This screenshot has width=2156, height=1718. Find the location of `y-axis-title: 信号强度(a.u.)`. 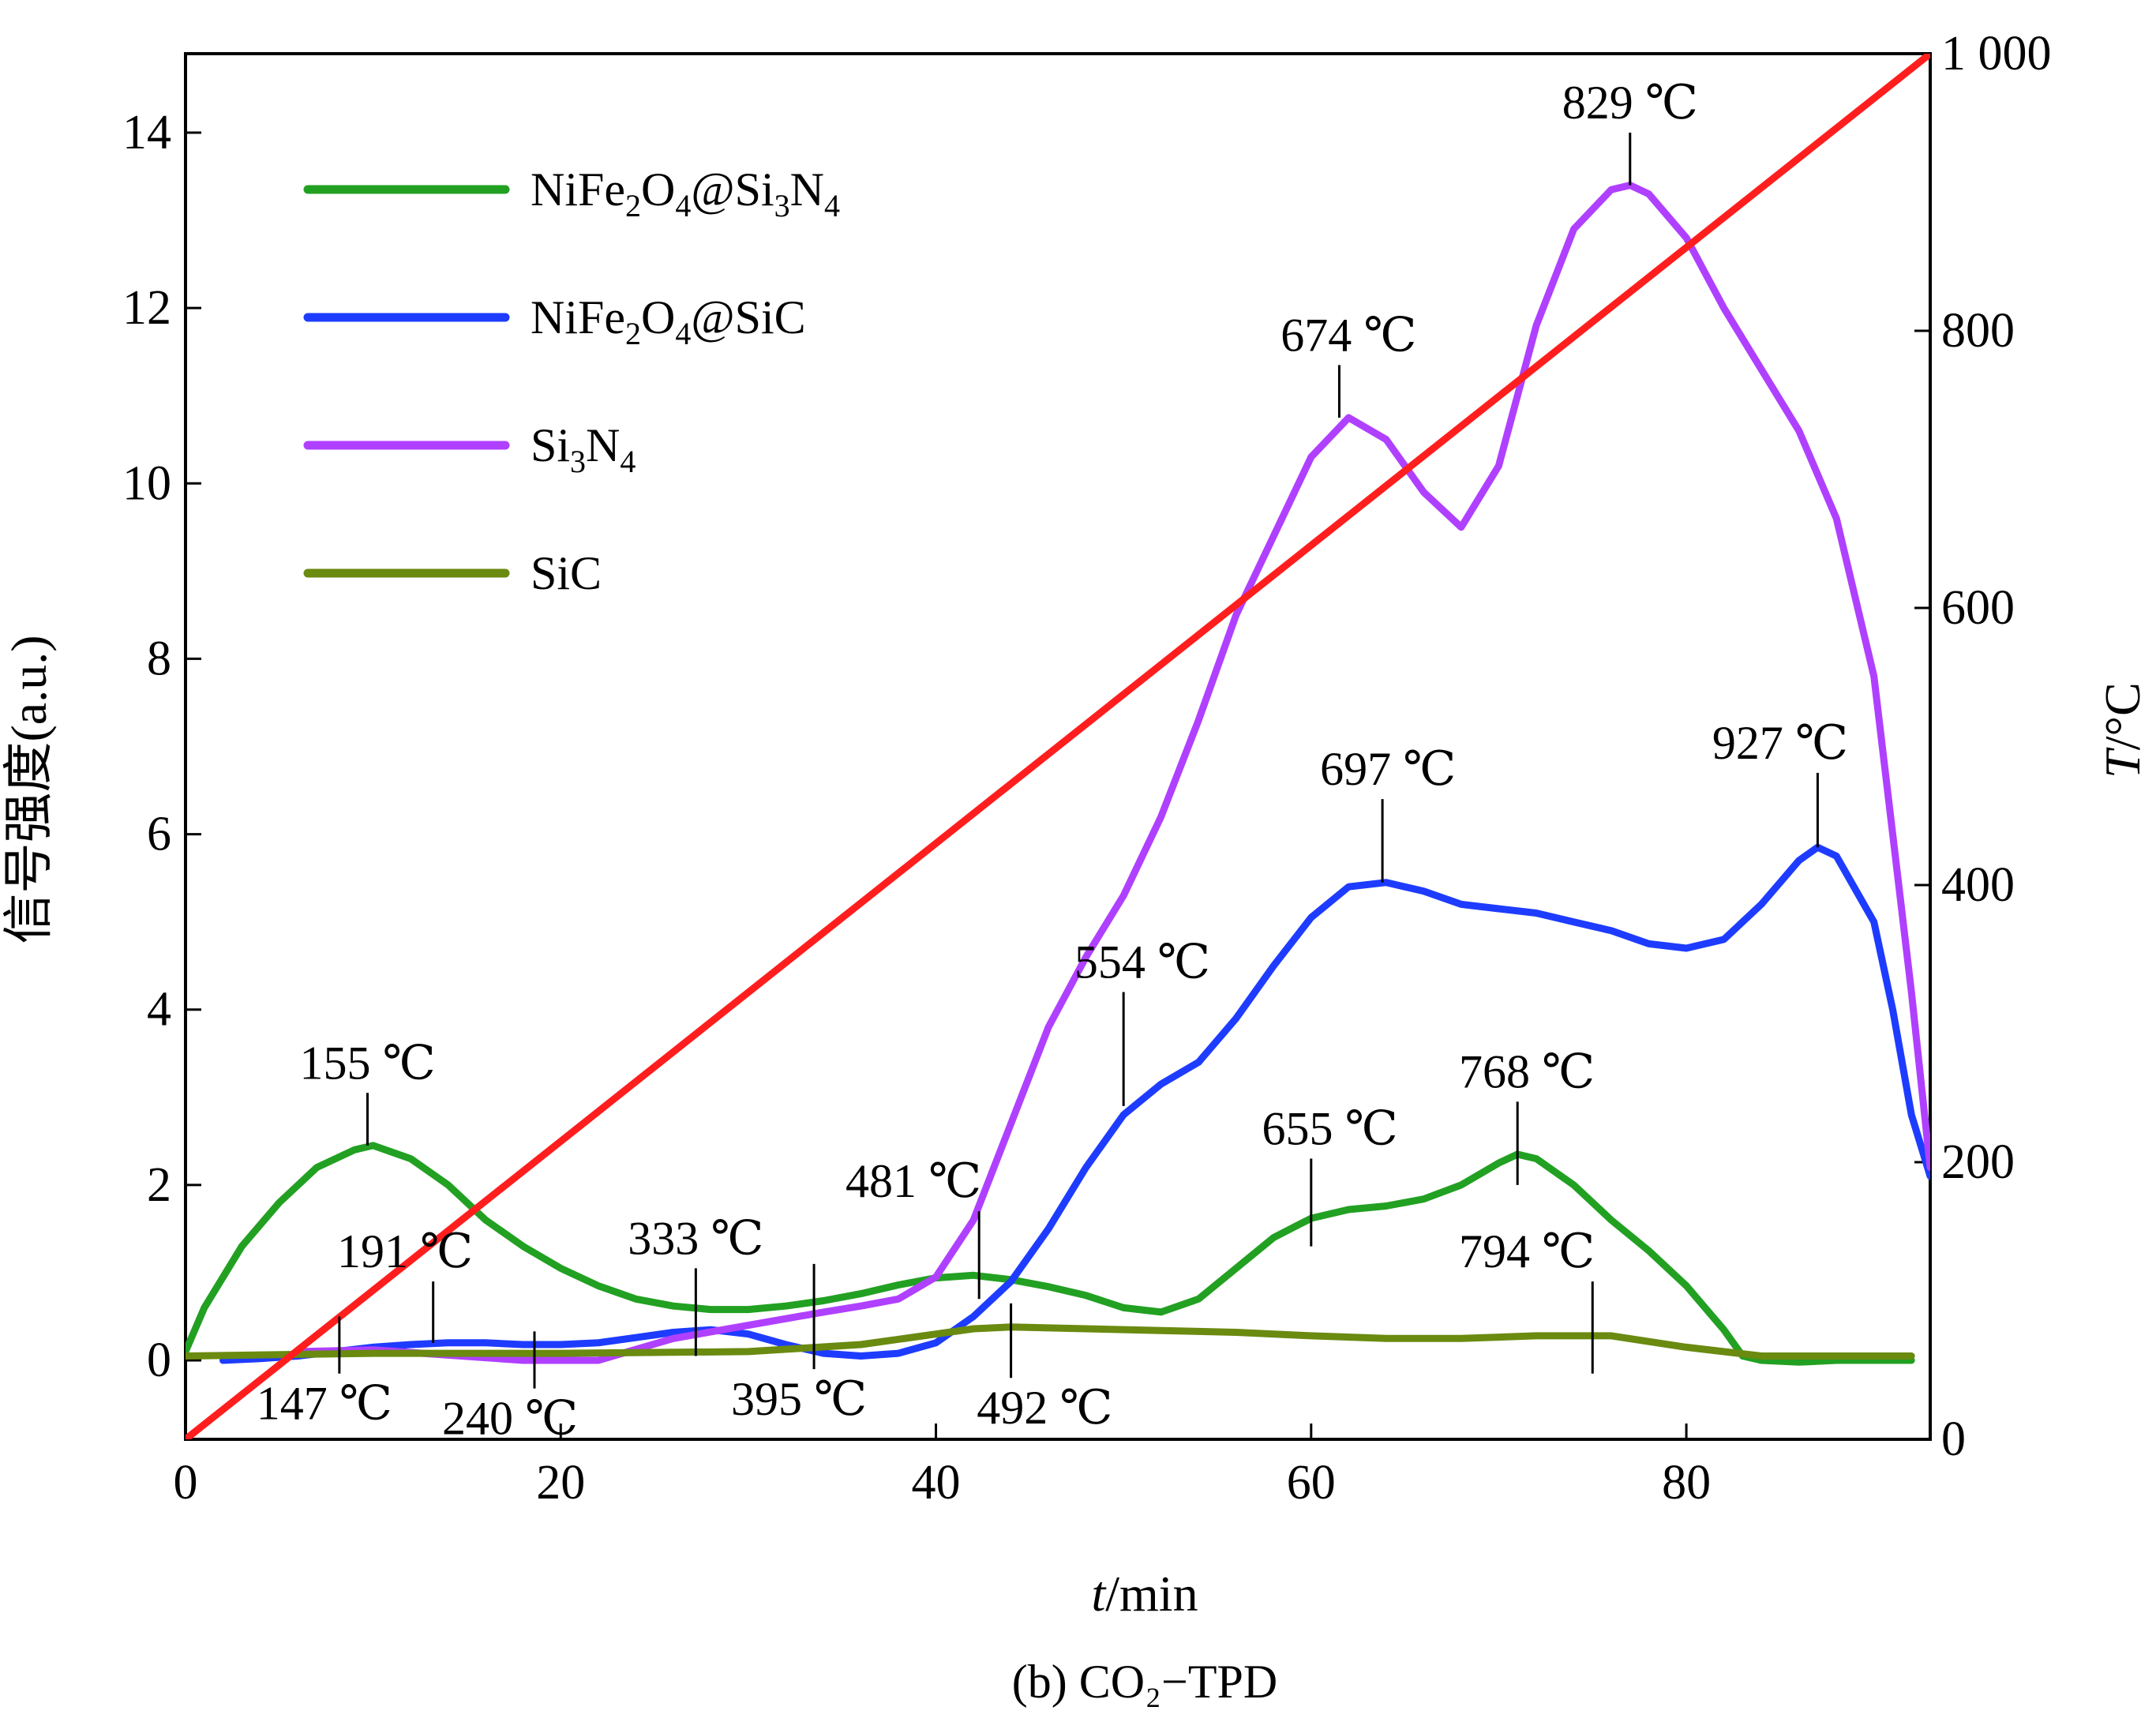

y-axis-title: 信号强度(a.u.) is located at coordinates (29, 789).